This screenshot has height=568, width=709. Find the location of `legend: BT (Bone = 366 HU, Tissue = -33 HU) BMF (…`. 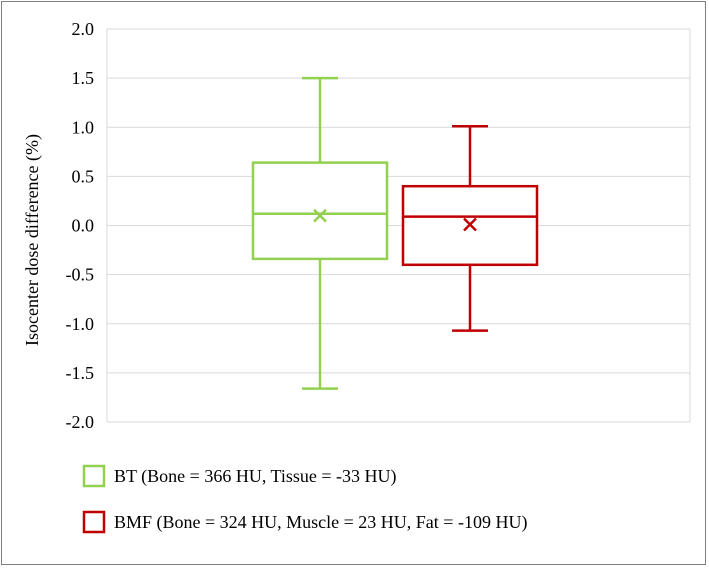

legend: BT (Bone = 366 HU, Tissue = -33 HU) BMF (… is located at coordinates (304, 499).